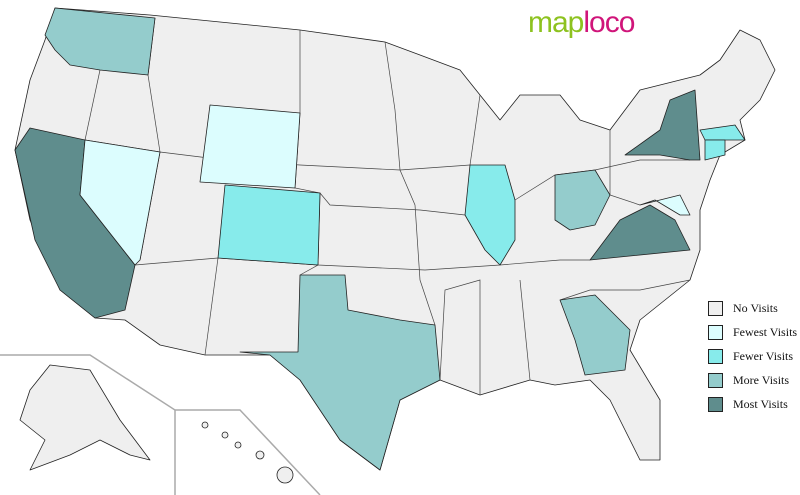 This screenshot has height=495, width=800. Describe the element at coordinates (752, 332) in the screenshot. I see `legend-item-fewest: Fewest Visits` at that location.